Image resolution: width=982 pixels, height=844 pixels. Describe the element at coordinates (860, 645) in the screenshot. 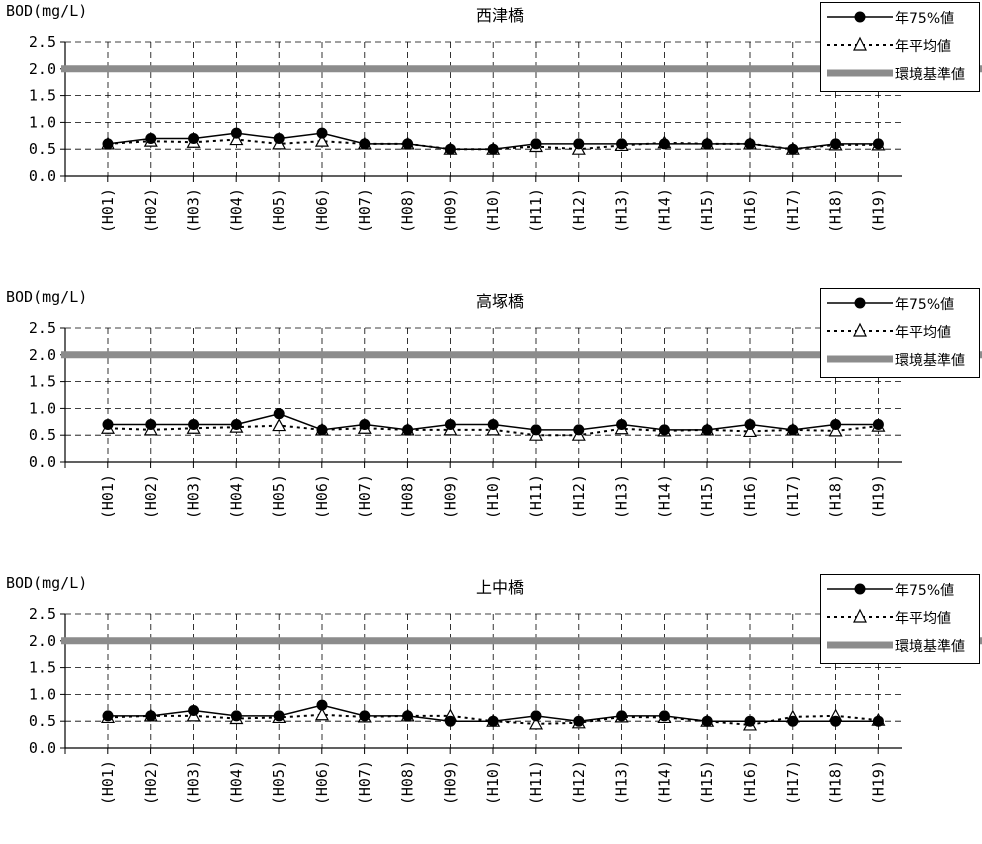

I see `legend-marker-standard-icon` at that location.